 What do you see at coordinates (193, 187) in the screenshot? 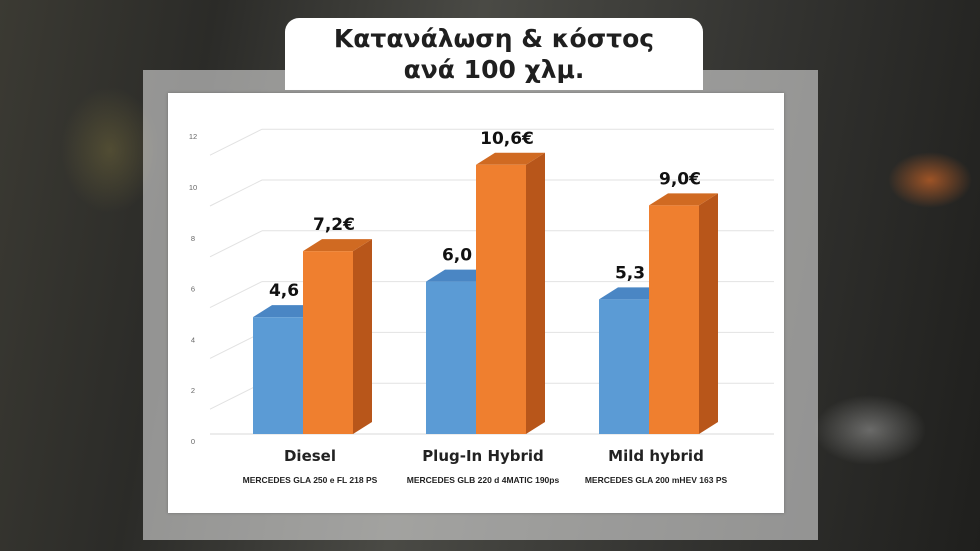
I see `y-tick-label: 10` at bounding box center [193, 187].